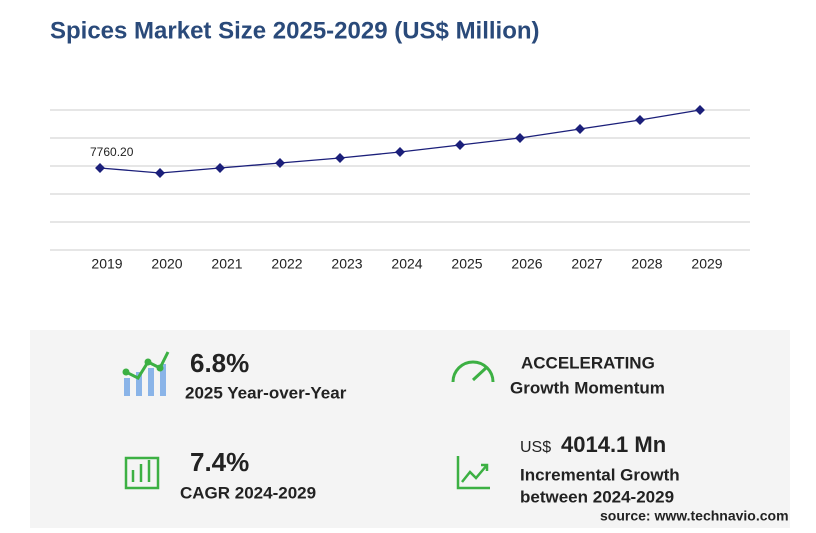  I want to click on stat-value: 4014.1 Mn, so click(613, 444).